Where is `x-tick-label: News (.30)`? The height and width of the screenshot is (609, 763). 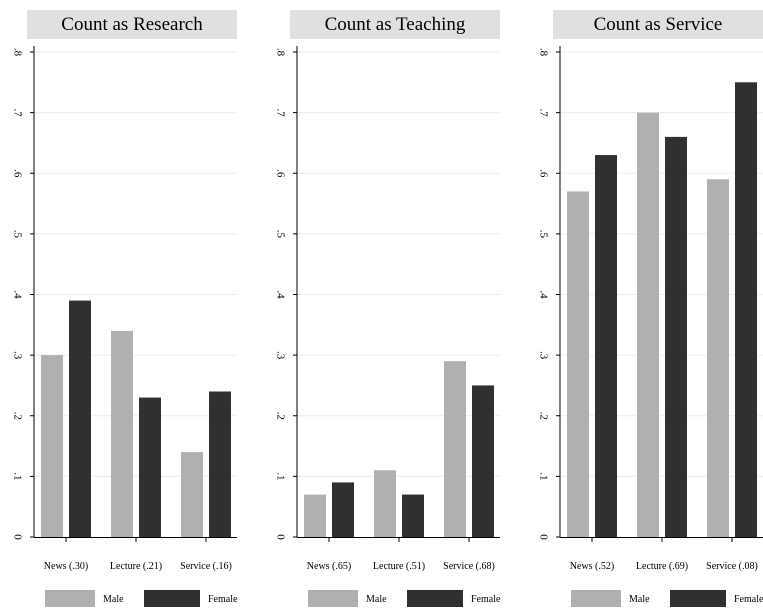
x-tick-label: News (.30) is located at coordinates (66, 566).